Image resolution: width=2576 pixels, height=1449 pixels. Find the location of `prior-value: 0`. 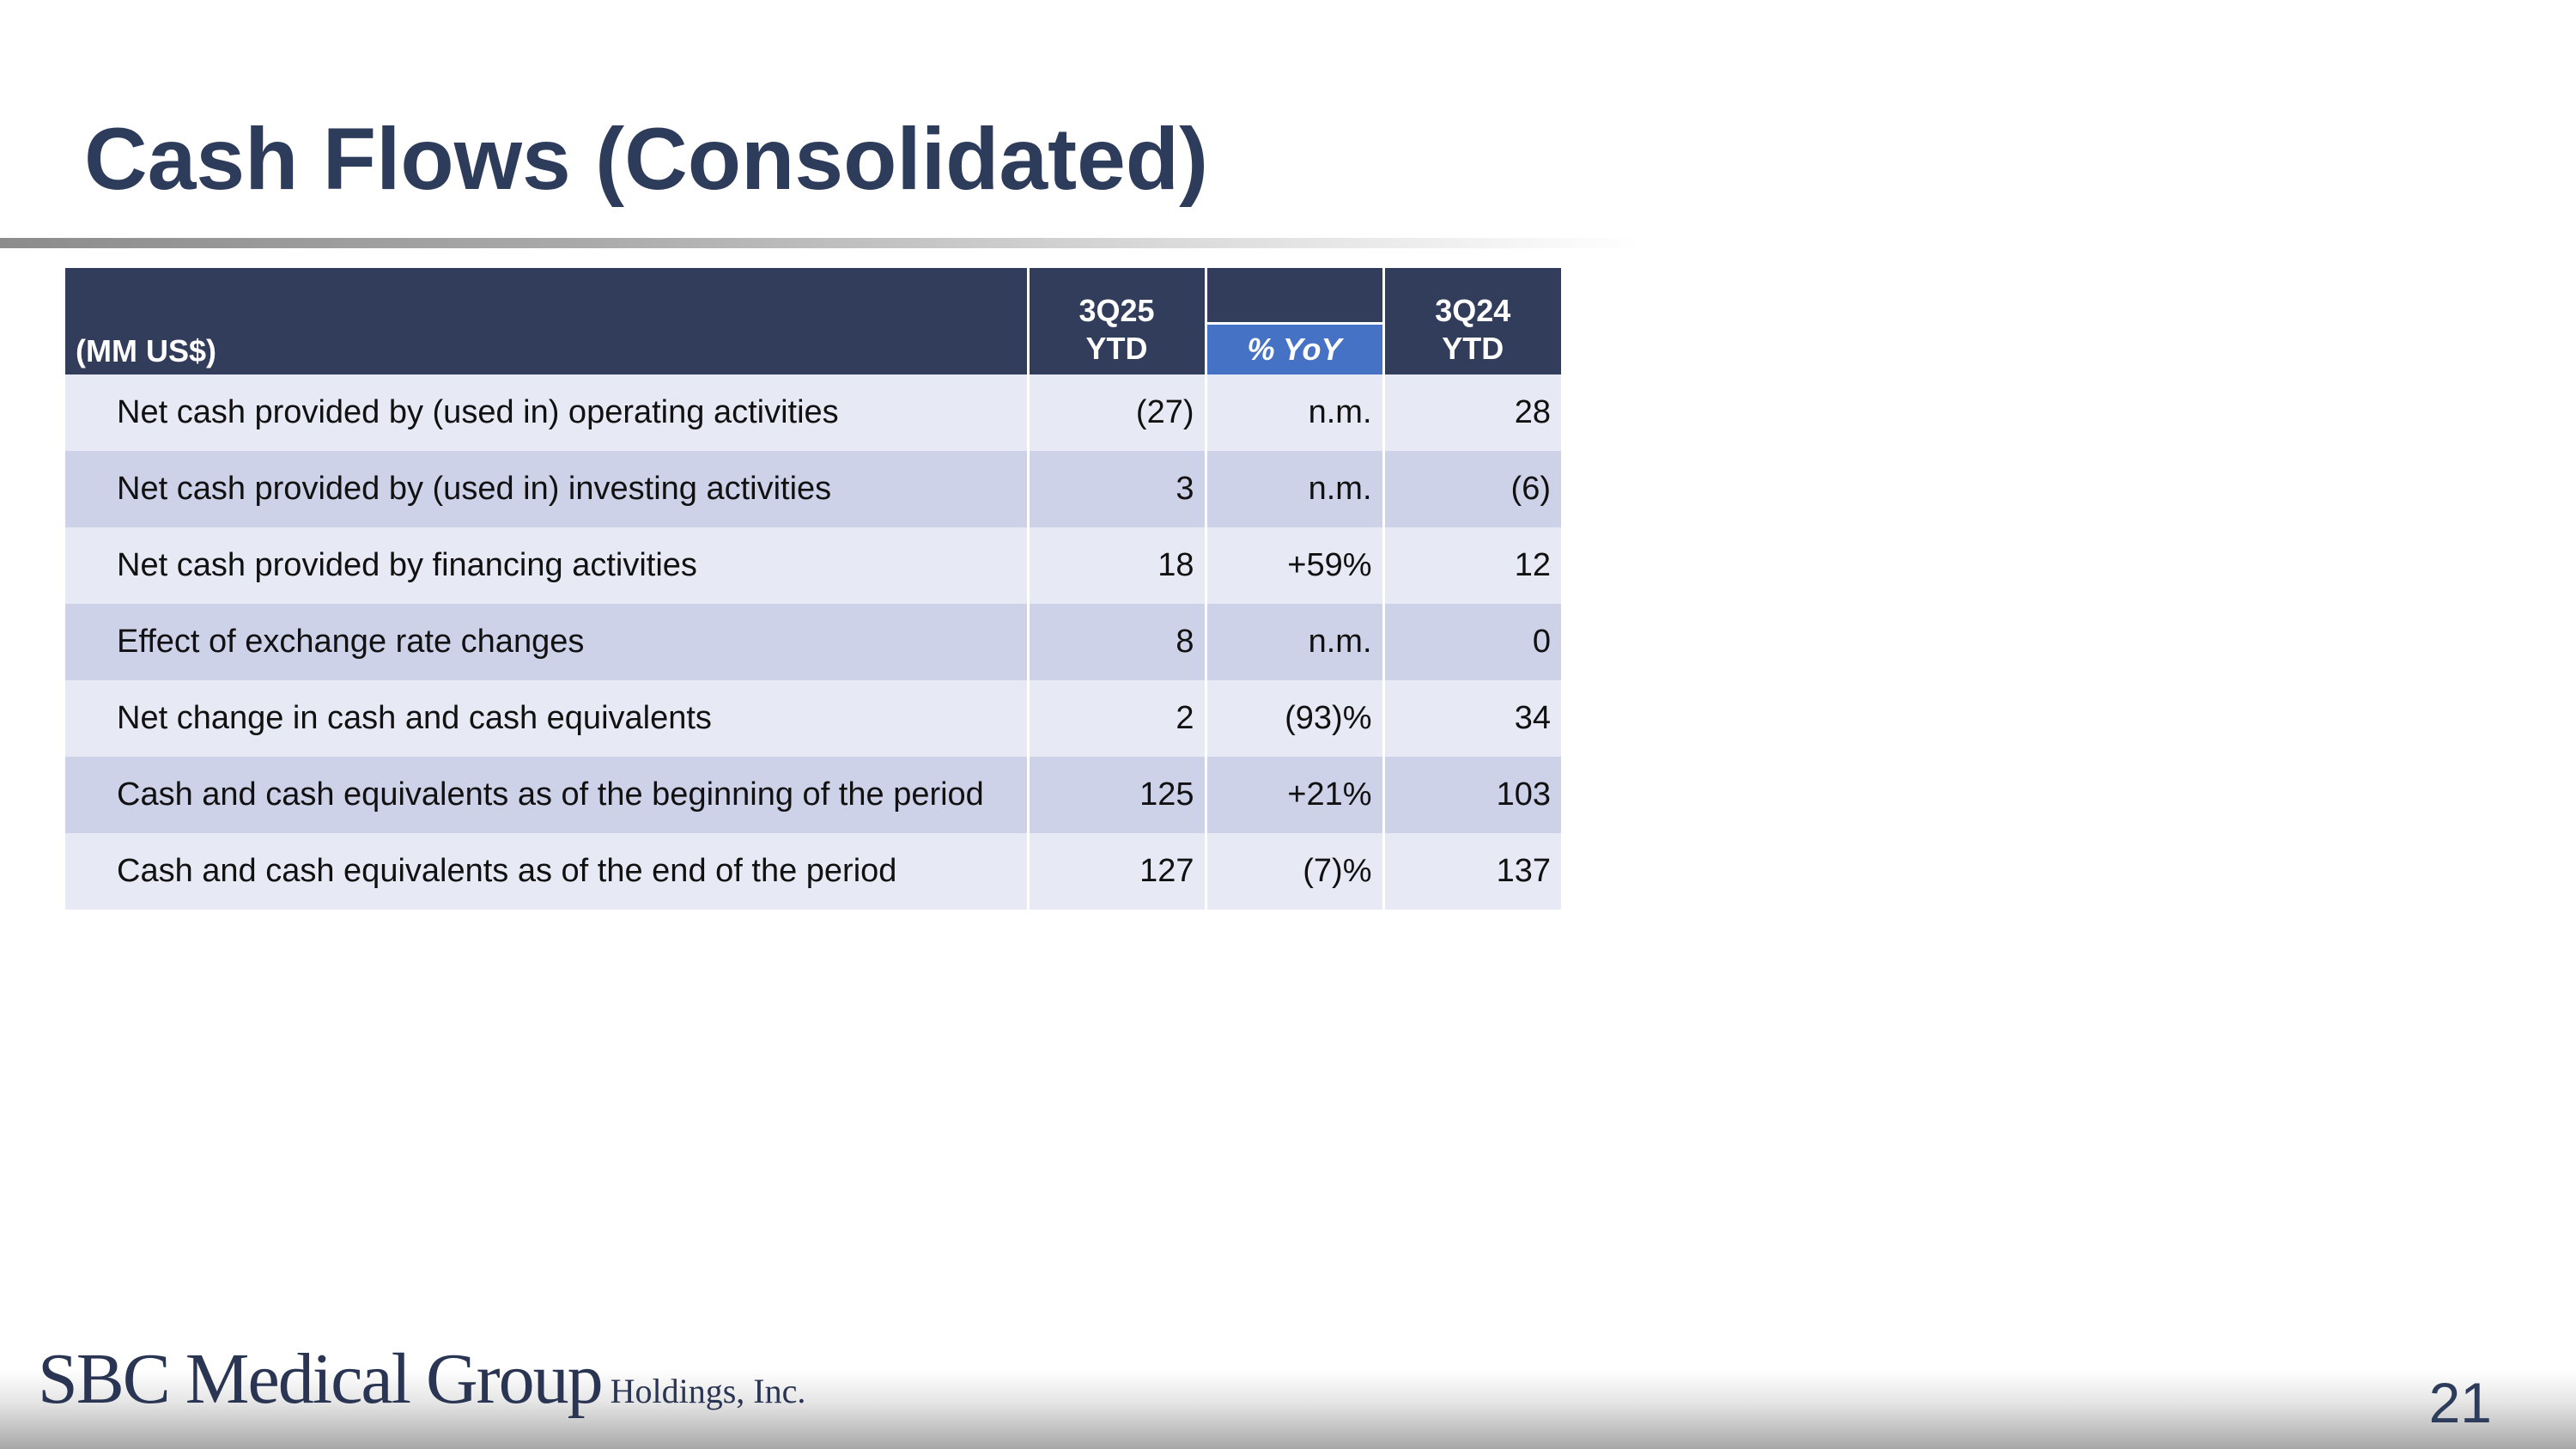

prior-value: 0 is located at coordinates (1472, 642).